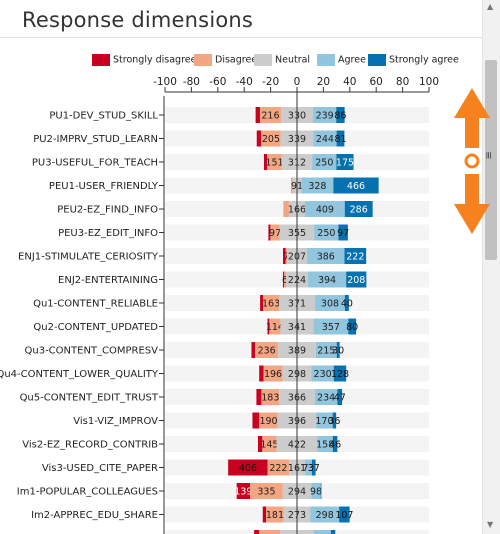  Describe the element at coordinates (79, 374) in the screenshot. I see `y-category-label: Qu4-CONTENT_LOWER_QUALITY` at that location.